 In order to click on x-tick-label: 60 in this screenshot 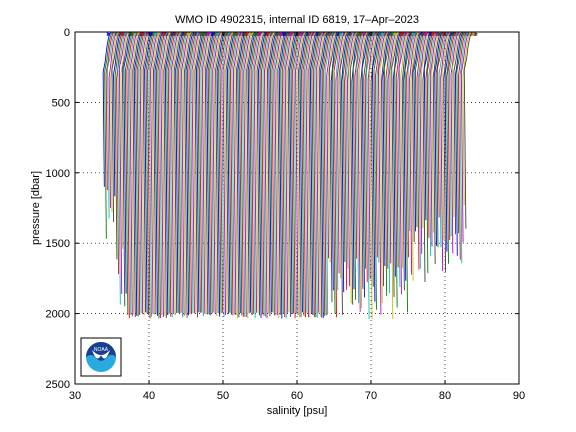, I will do `click(297, 396)`.